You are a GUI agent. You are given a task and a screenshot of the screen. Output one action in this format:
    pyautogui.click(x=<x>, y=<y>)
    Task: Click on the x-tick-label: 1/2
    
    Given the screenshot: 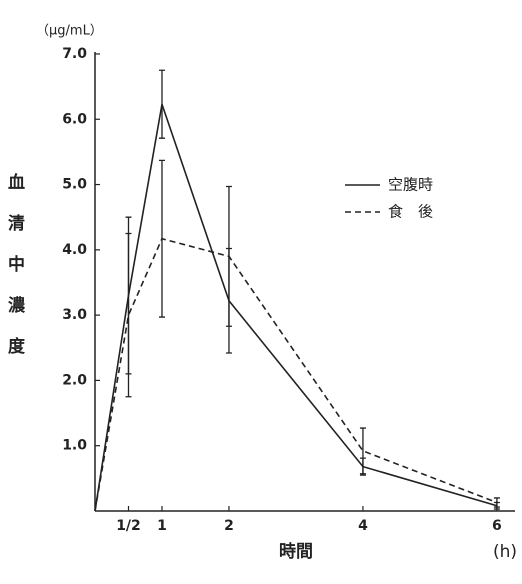 What is the action you would take?
    pyautogui.click(x=128, y=526)
    